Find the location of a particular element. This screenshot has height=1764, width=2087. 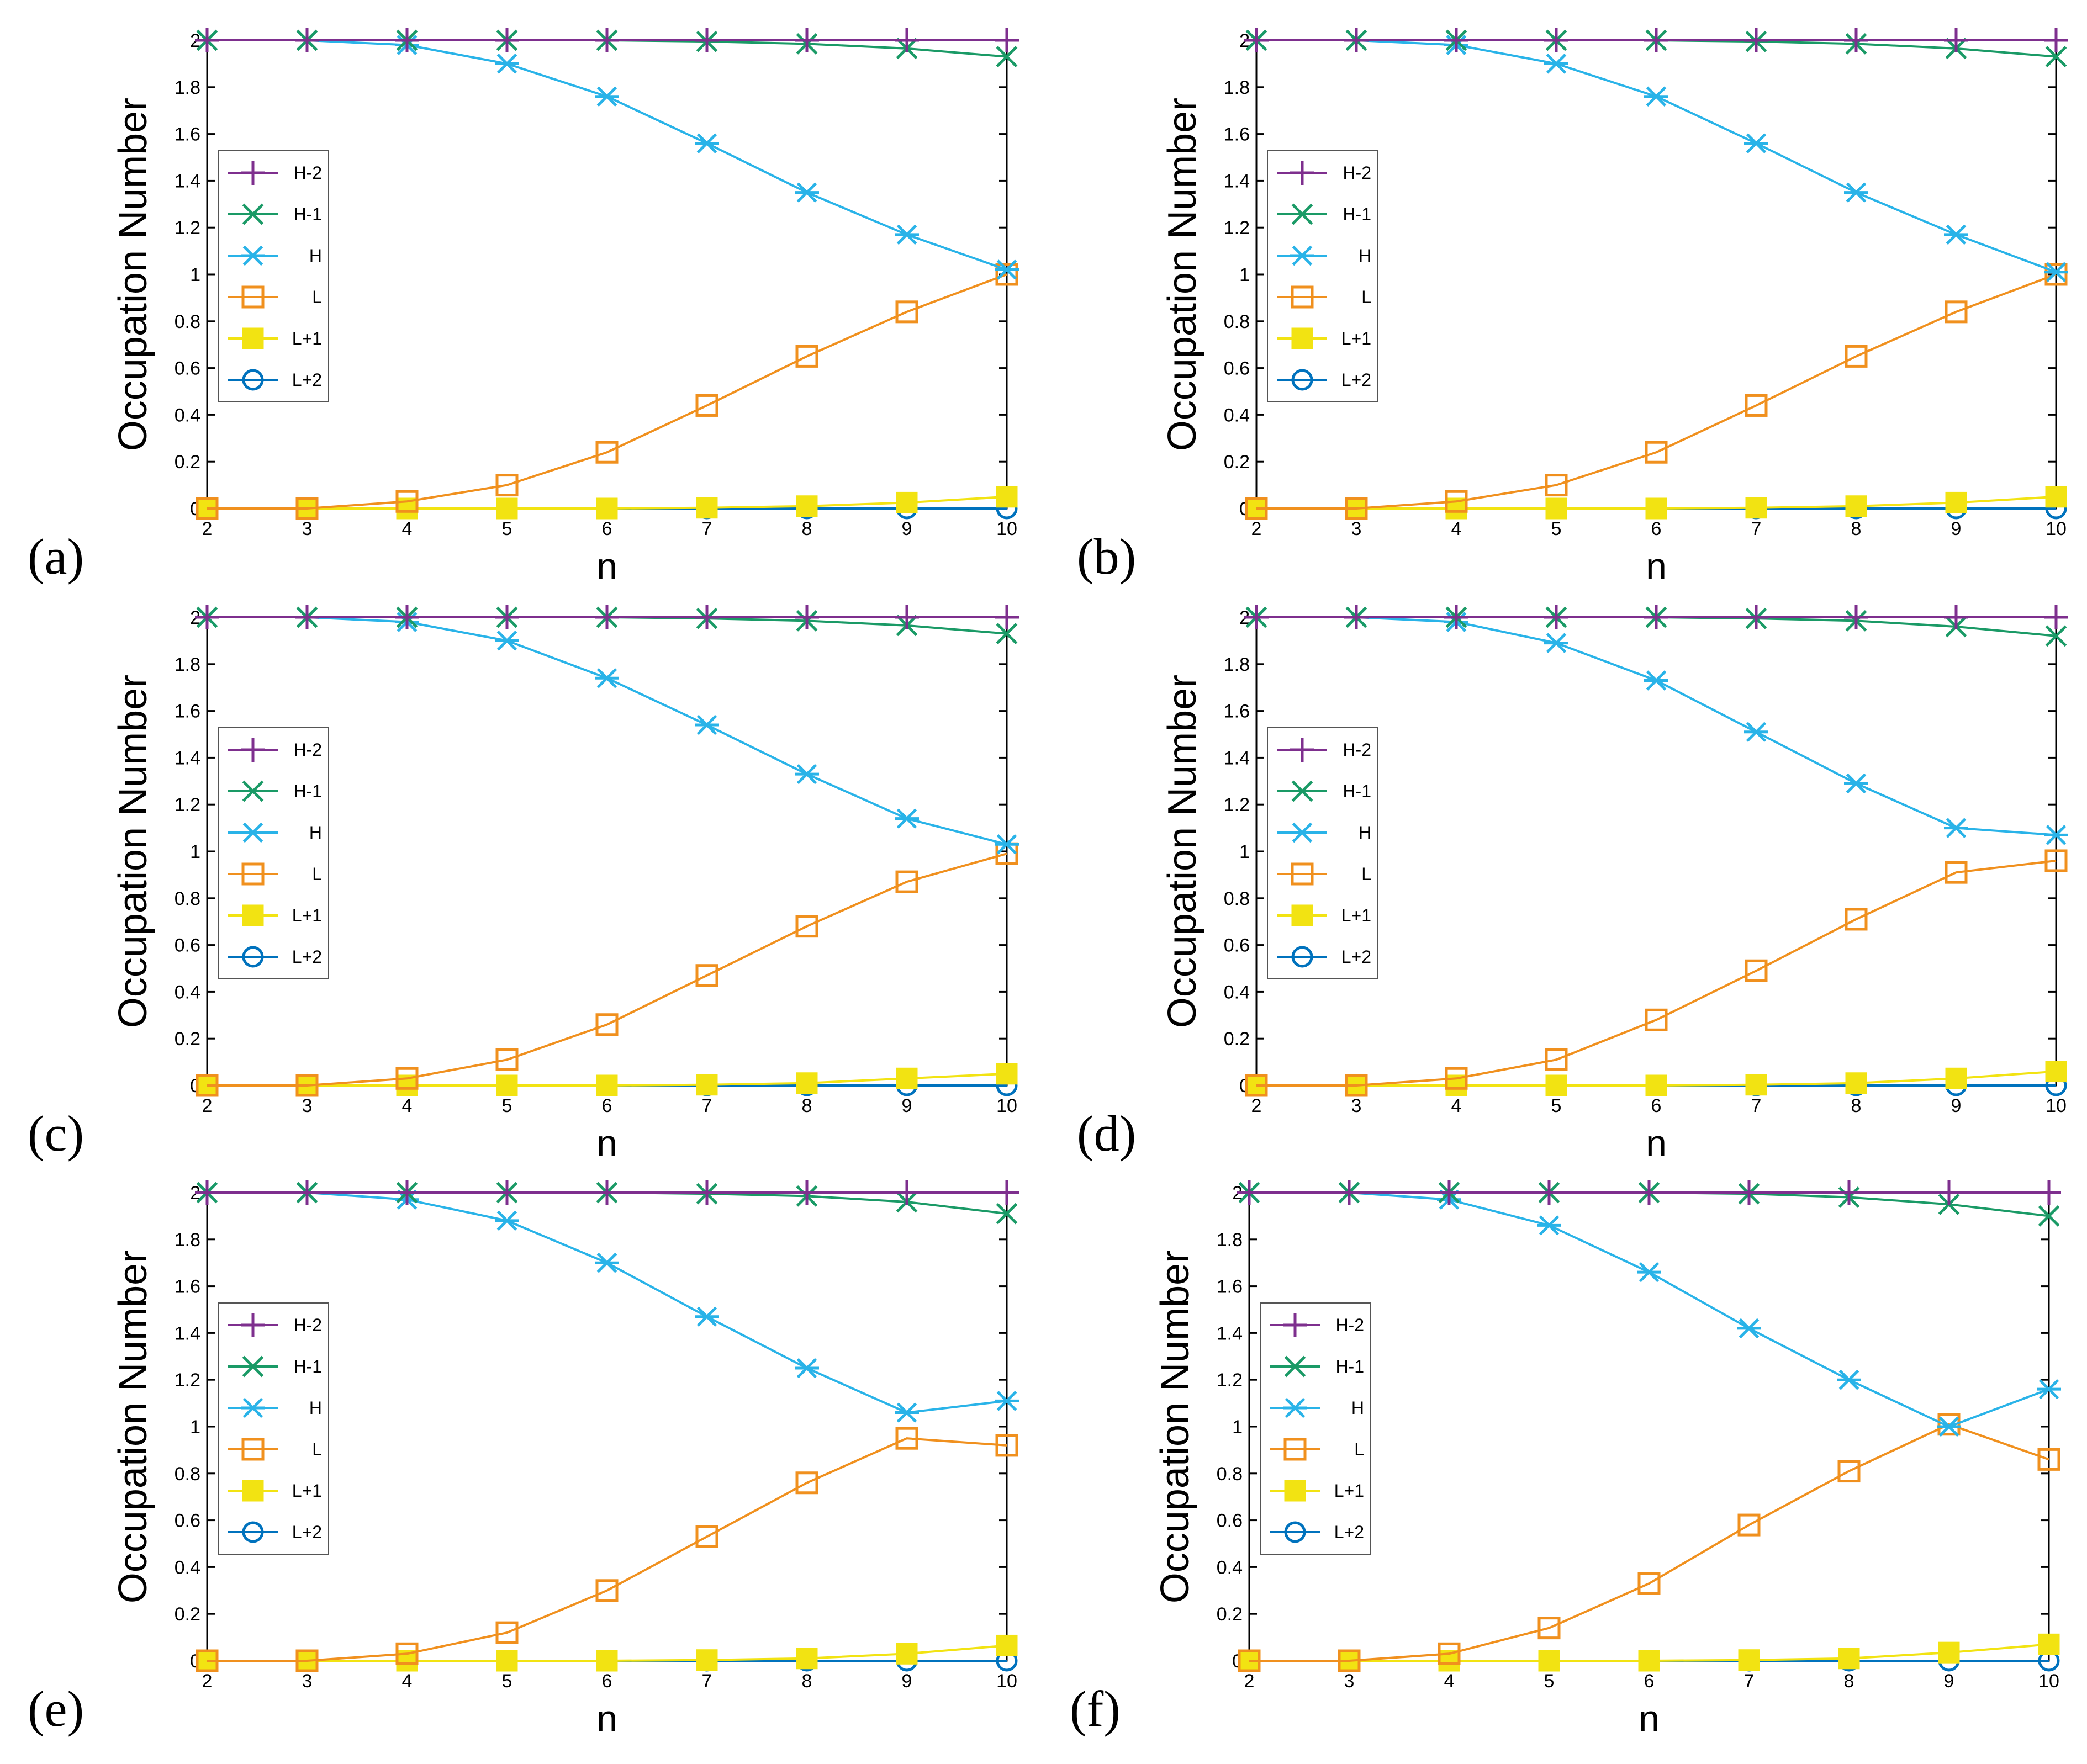

legend-entry-L+2: L+2 is located at coordinates (1324, 380).